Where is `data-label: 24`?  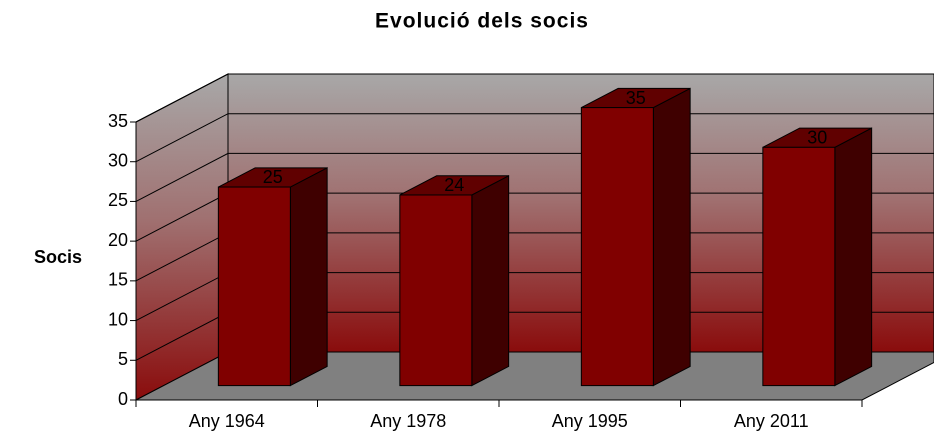
data-label: 24 is located at coordinates (454, 185).